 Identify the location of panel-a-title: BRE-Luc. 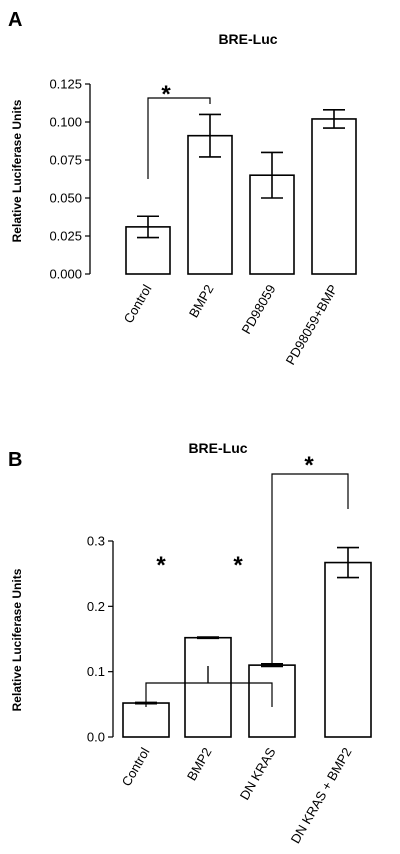
(247, 39).